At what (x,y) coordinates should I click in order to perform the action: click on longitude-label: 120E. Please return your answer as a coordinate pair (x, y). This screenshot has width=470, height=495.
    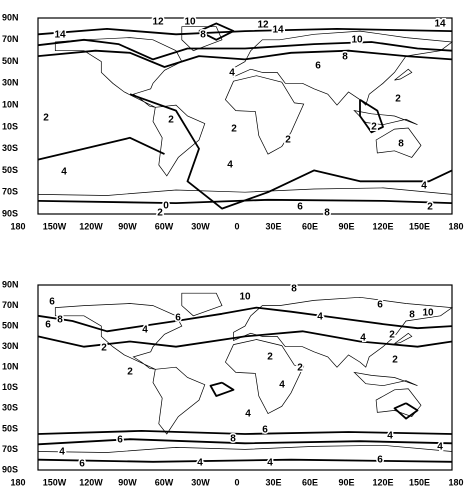
    Looking at the image, I should click on (382, 226).